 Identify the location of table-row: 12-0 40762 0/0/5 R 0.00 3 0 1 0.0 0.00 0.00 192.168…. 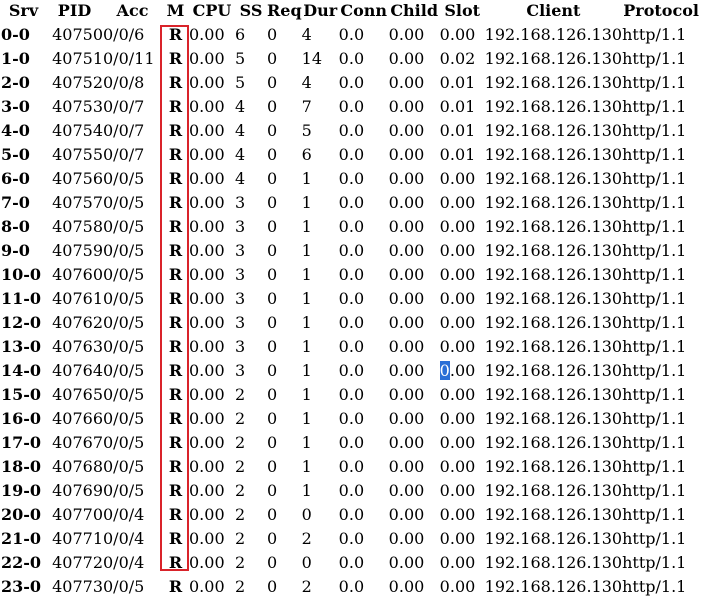
(350, 323).